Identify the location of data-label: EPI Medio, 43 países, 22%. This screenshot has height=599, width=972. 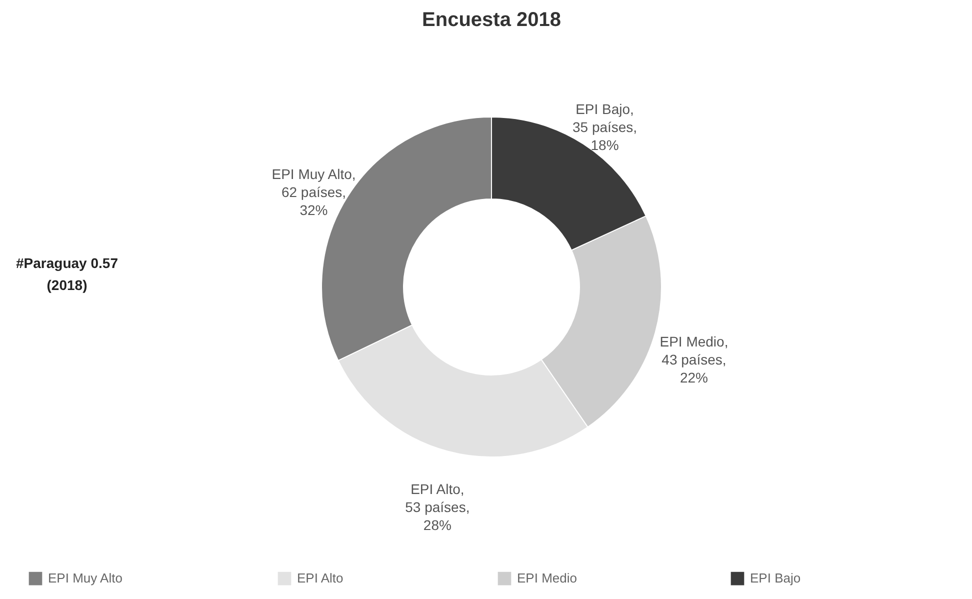
(694, 360).